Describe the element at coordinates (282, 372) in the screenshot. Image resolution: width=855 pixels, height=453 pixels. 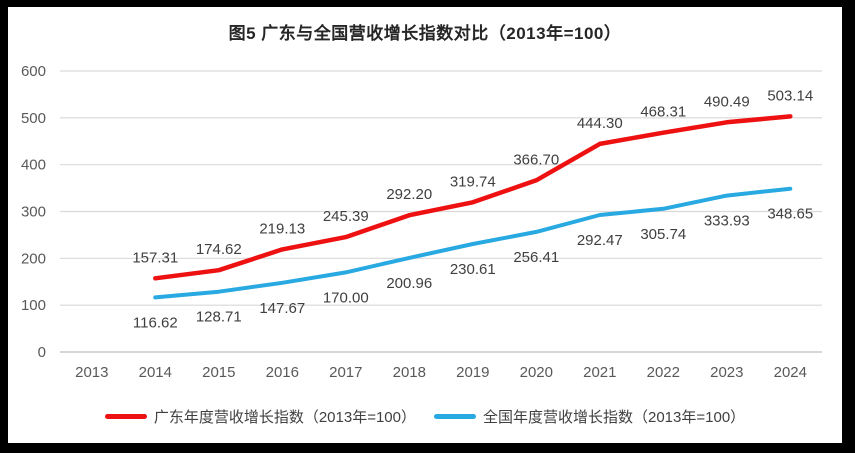
I see `svg-text: 2016` at that location.